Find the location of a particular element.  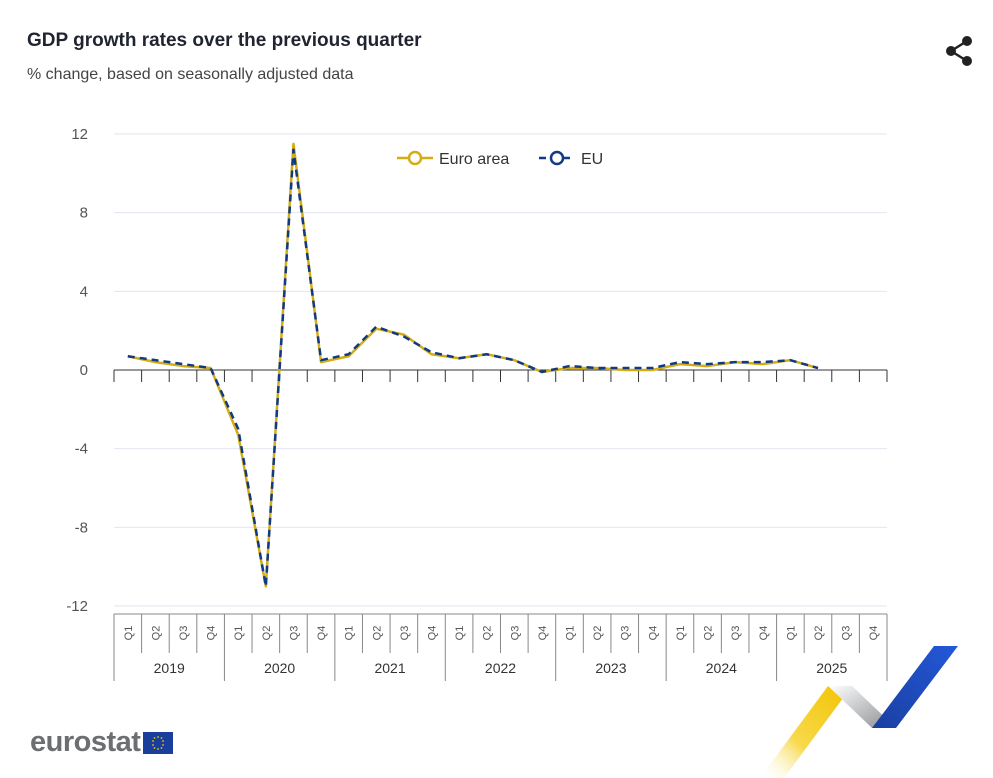

y-tick-label: 0 is located at coordinates (84, 370).